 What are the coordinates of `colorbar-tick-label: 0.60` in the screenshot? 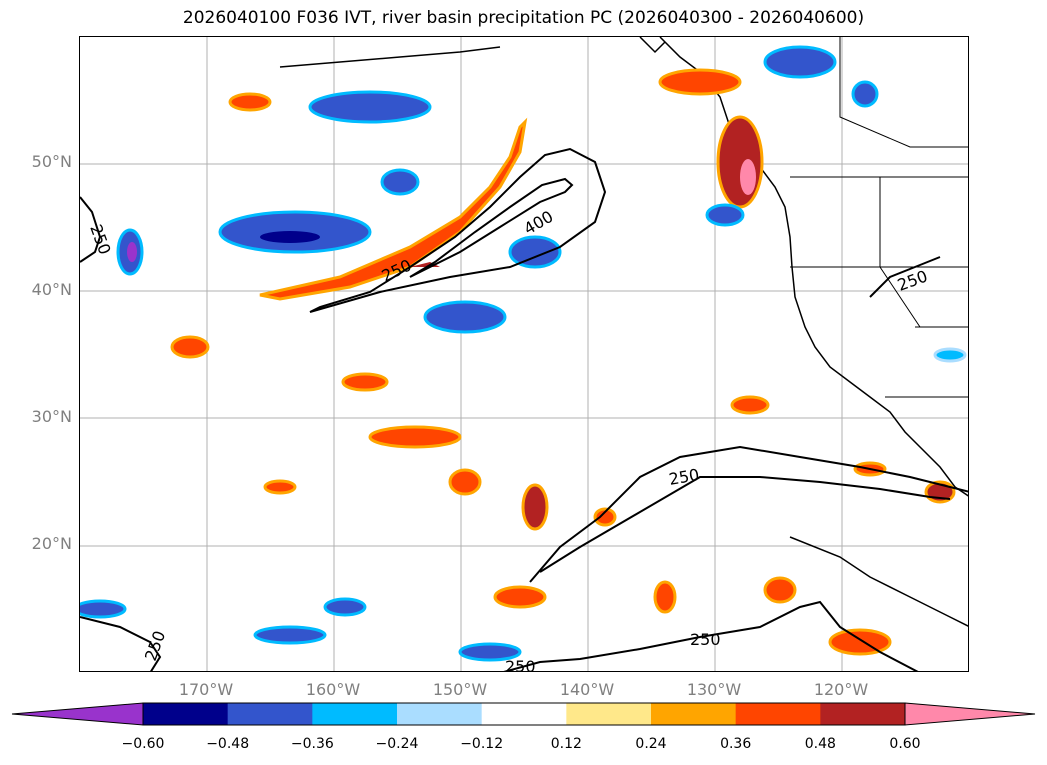 It's located at (905, 744).